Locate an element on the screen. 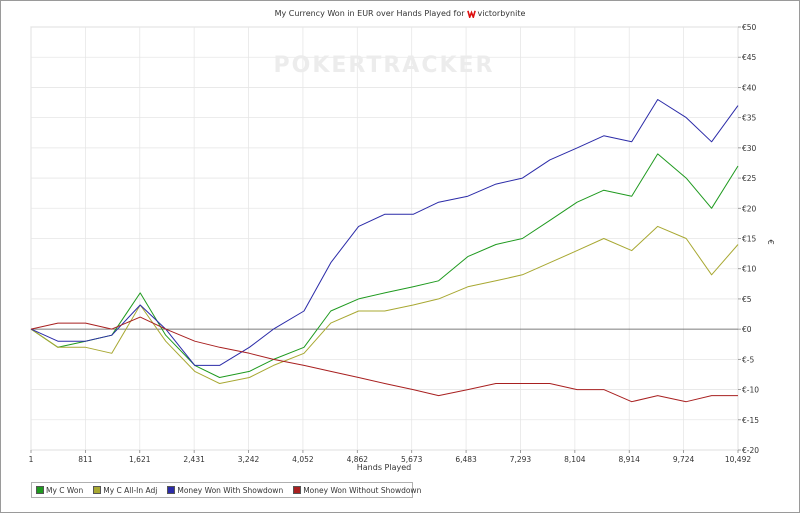 This screenshot has width=800, height=513. x-tick-label: 7,293 is located at coordinates (521, 459).